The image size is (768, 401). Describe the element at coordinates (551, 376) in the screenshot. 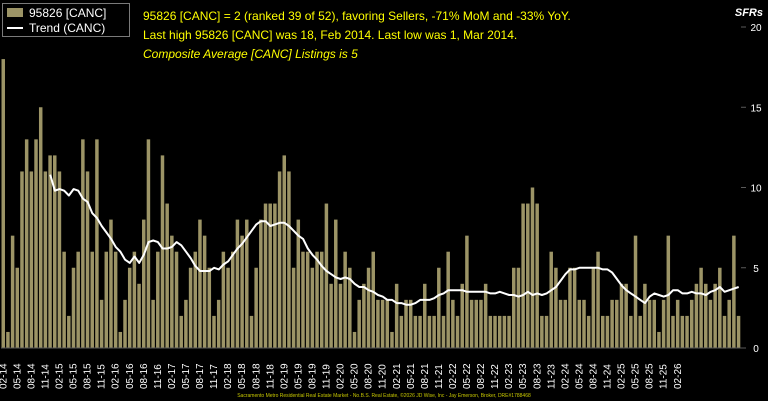

I see `x-tick-label: 11-23` at that location.